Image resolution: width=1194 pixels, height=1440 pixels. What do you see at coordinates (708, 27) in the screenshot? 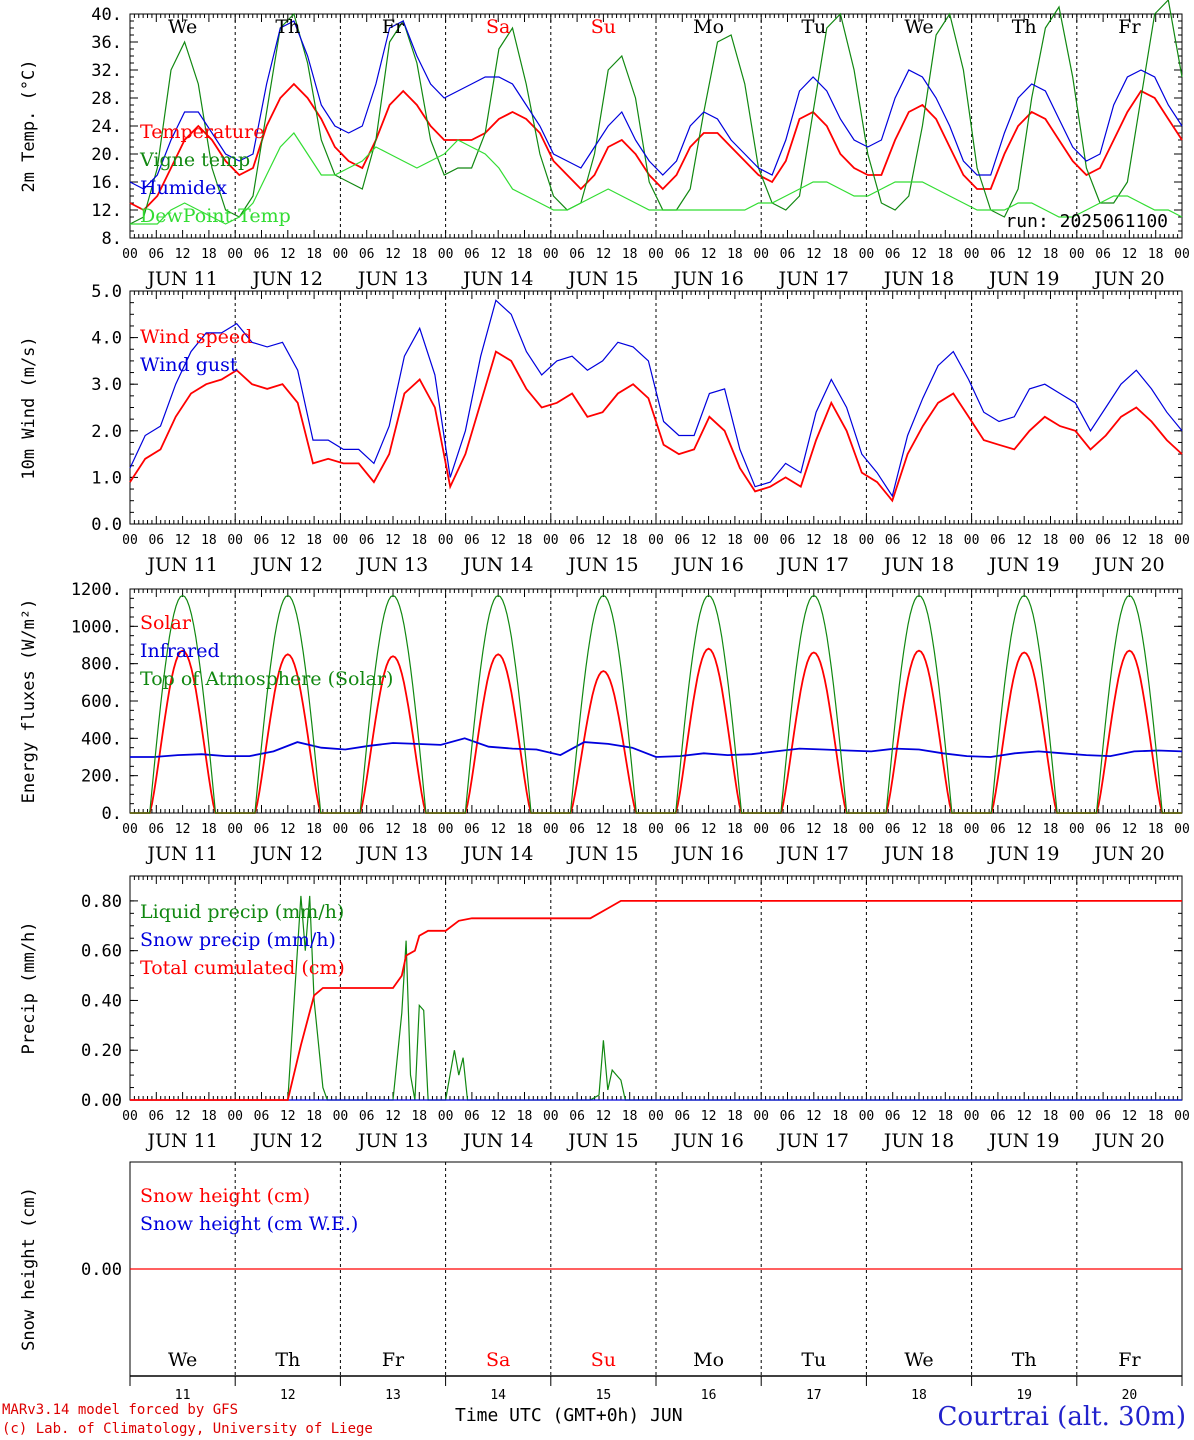
I see `day-name: Mo` at bounding box center [708, 27].